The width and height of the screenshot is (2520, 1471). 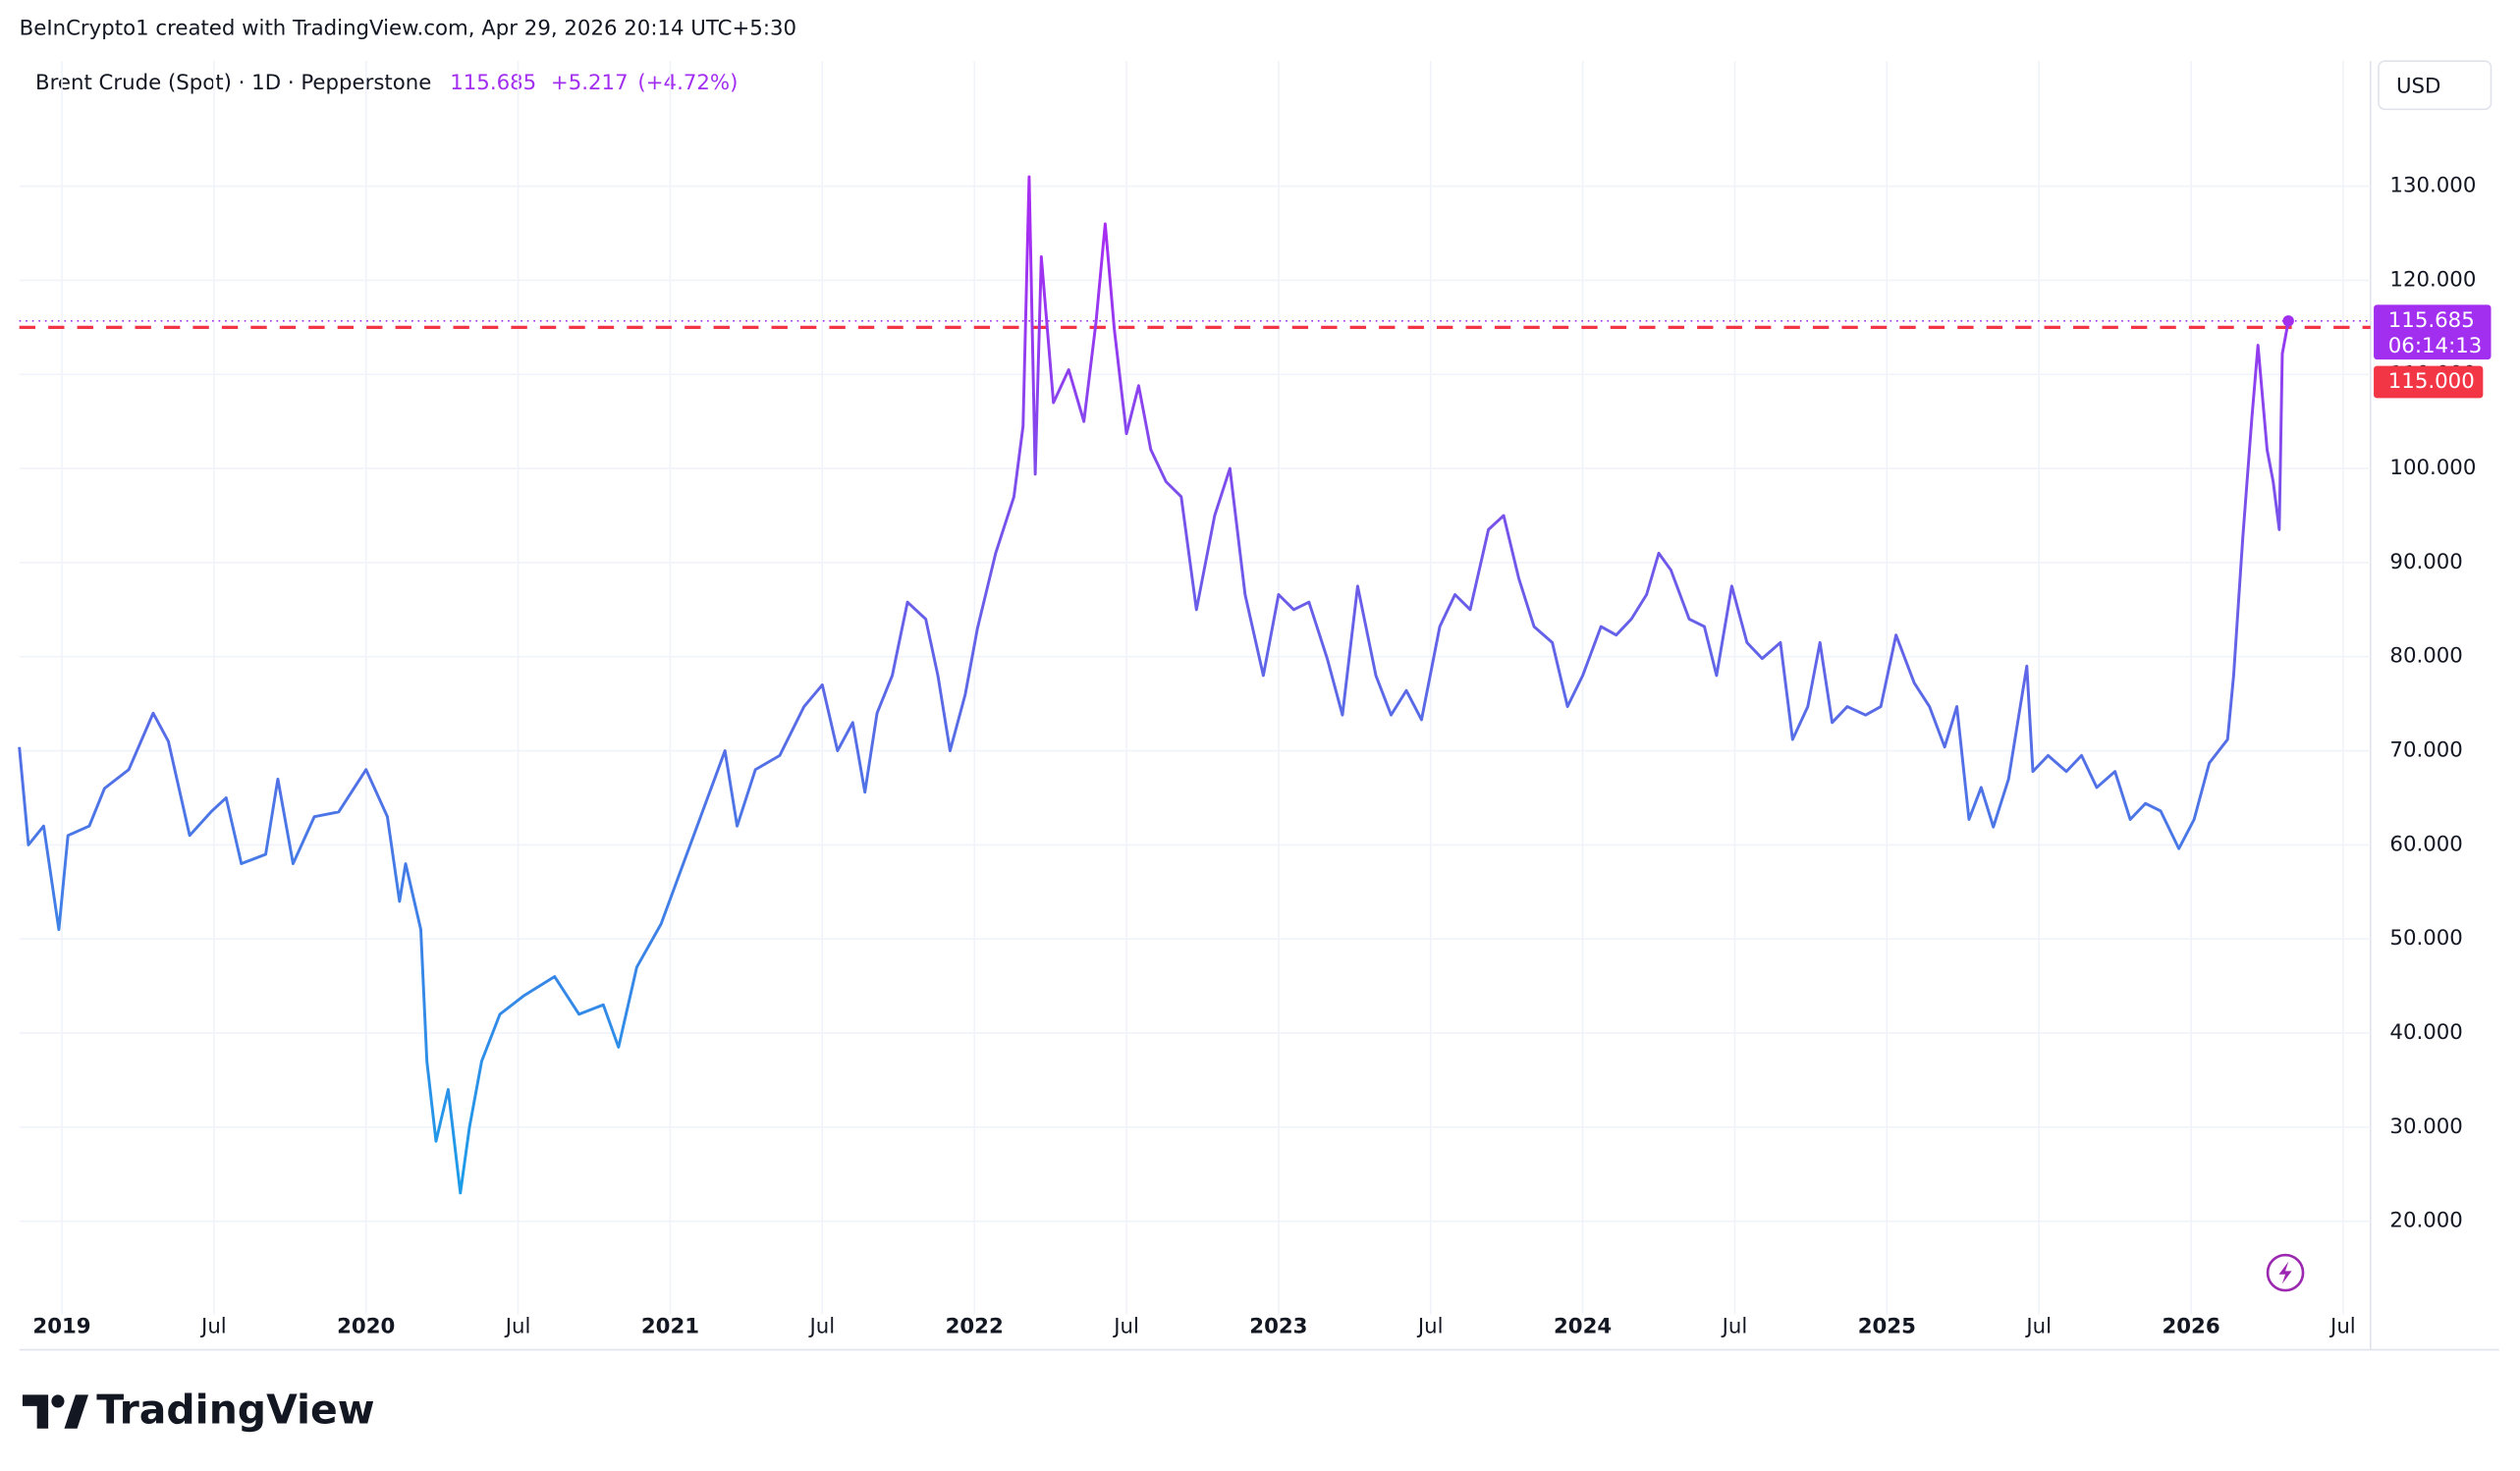 What do you see at coordinates (2288, 321) in the screenshot?
I see `last-point` at bounding box center [2288, 321].